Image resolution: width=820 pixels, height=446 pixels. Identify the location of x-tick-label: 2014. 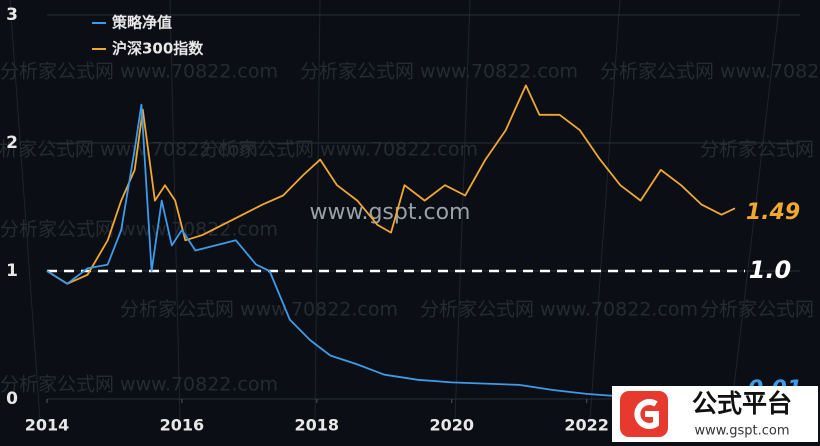
(47, 425).